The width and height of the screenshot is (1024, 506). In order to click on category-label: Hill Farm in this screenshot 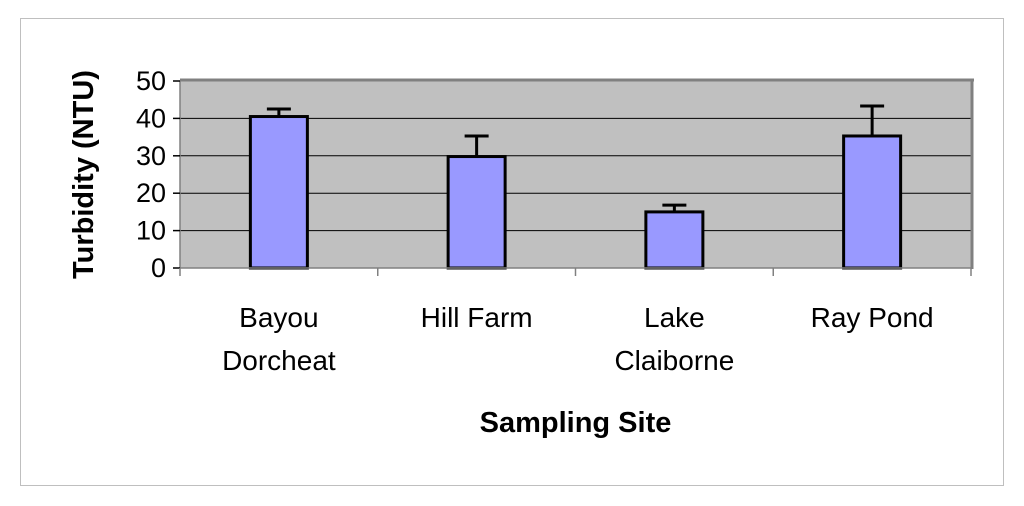, I will do `click(477, 317)`.